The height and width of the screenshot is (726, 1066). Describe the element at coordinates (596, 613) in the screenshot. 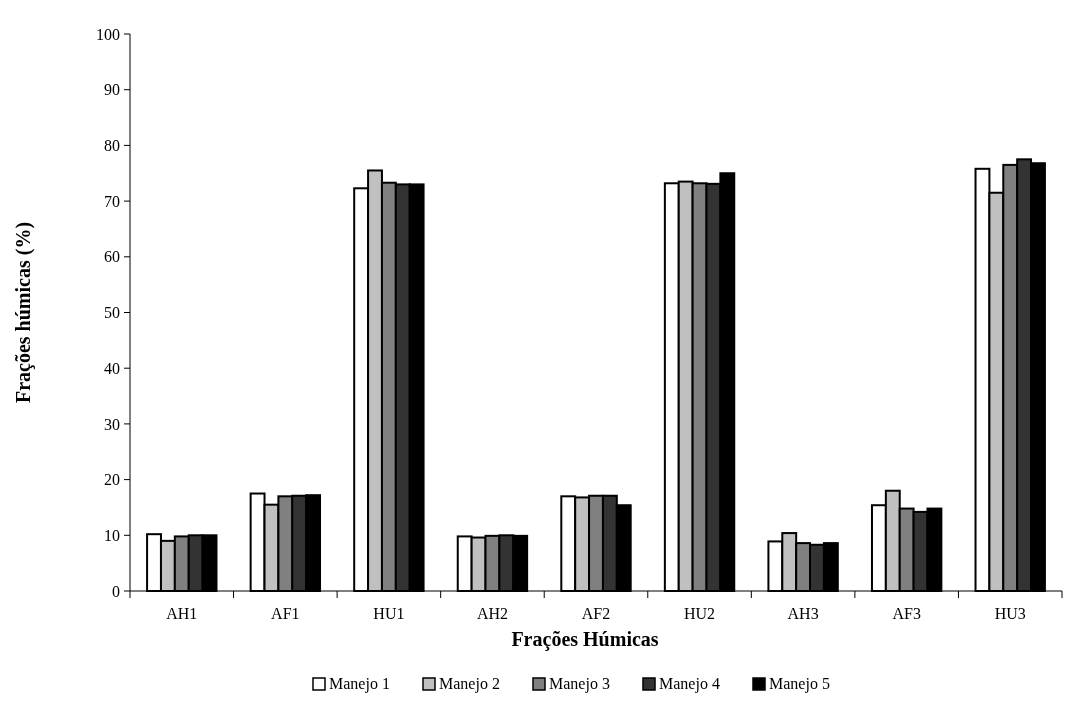

I see `x-tick-label: AF2` at that location.